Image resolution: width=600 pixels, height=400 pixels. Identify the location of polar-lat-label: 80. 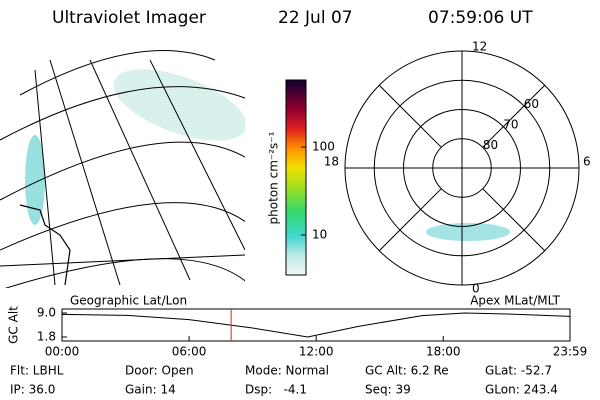
(490, 145).